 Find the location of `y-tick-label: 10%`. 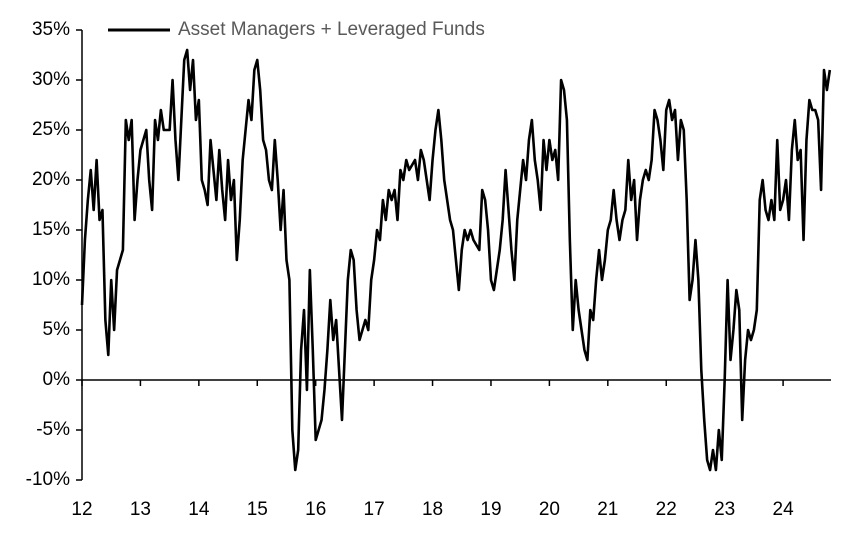

y-tick-label: 10% is located at coordinates (51, 279).